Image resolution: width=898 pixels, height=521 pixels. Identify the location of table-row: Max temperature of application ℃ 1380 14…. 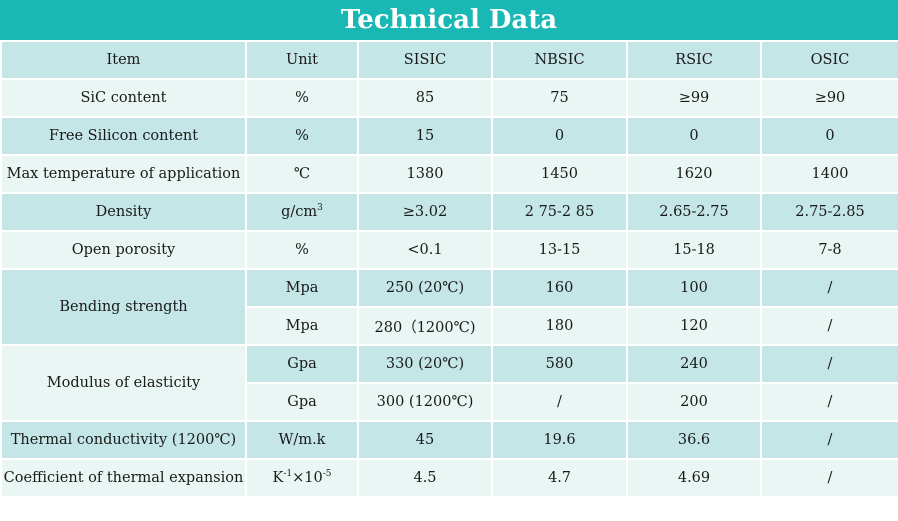
(449, 174).